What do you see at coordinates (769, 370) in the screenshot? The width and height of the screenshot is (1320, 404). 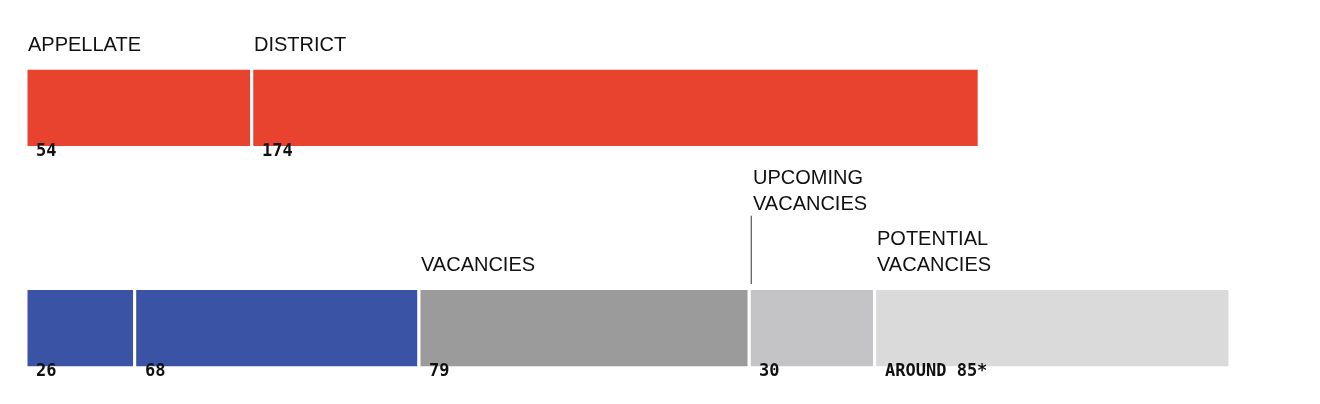 I see `data-label: 30` at bounding box center [769, 370].